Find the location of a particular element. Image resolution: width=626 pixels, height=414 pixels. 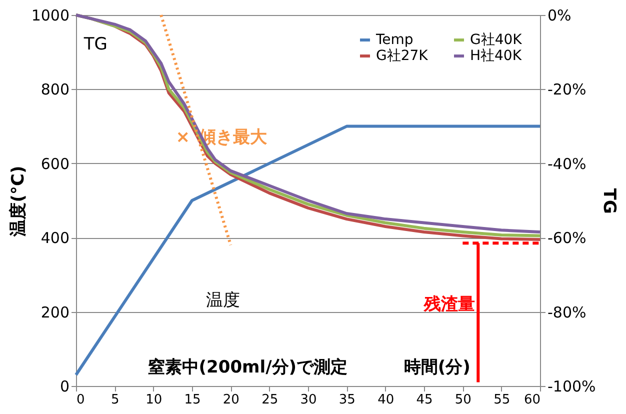

legend-label: Temp is located at coordinates (394, 40).